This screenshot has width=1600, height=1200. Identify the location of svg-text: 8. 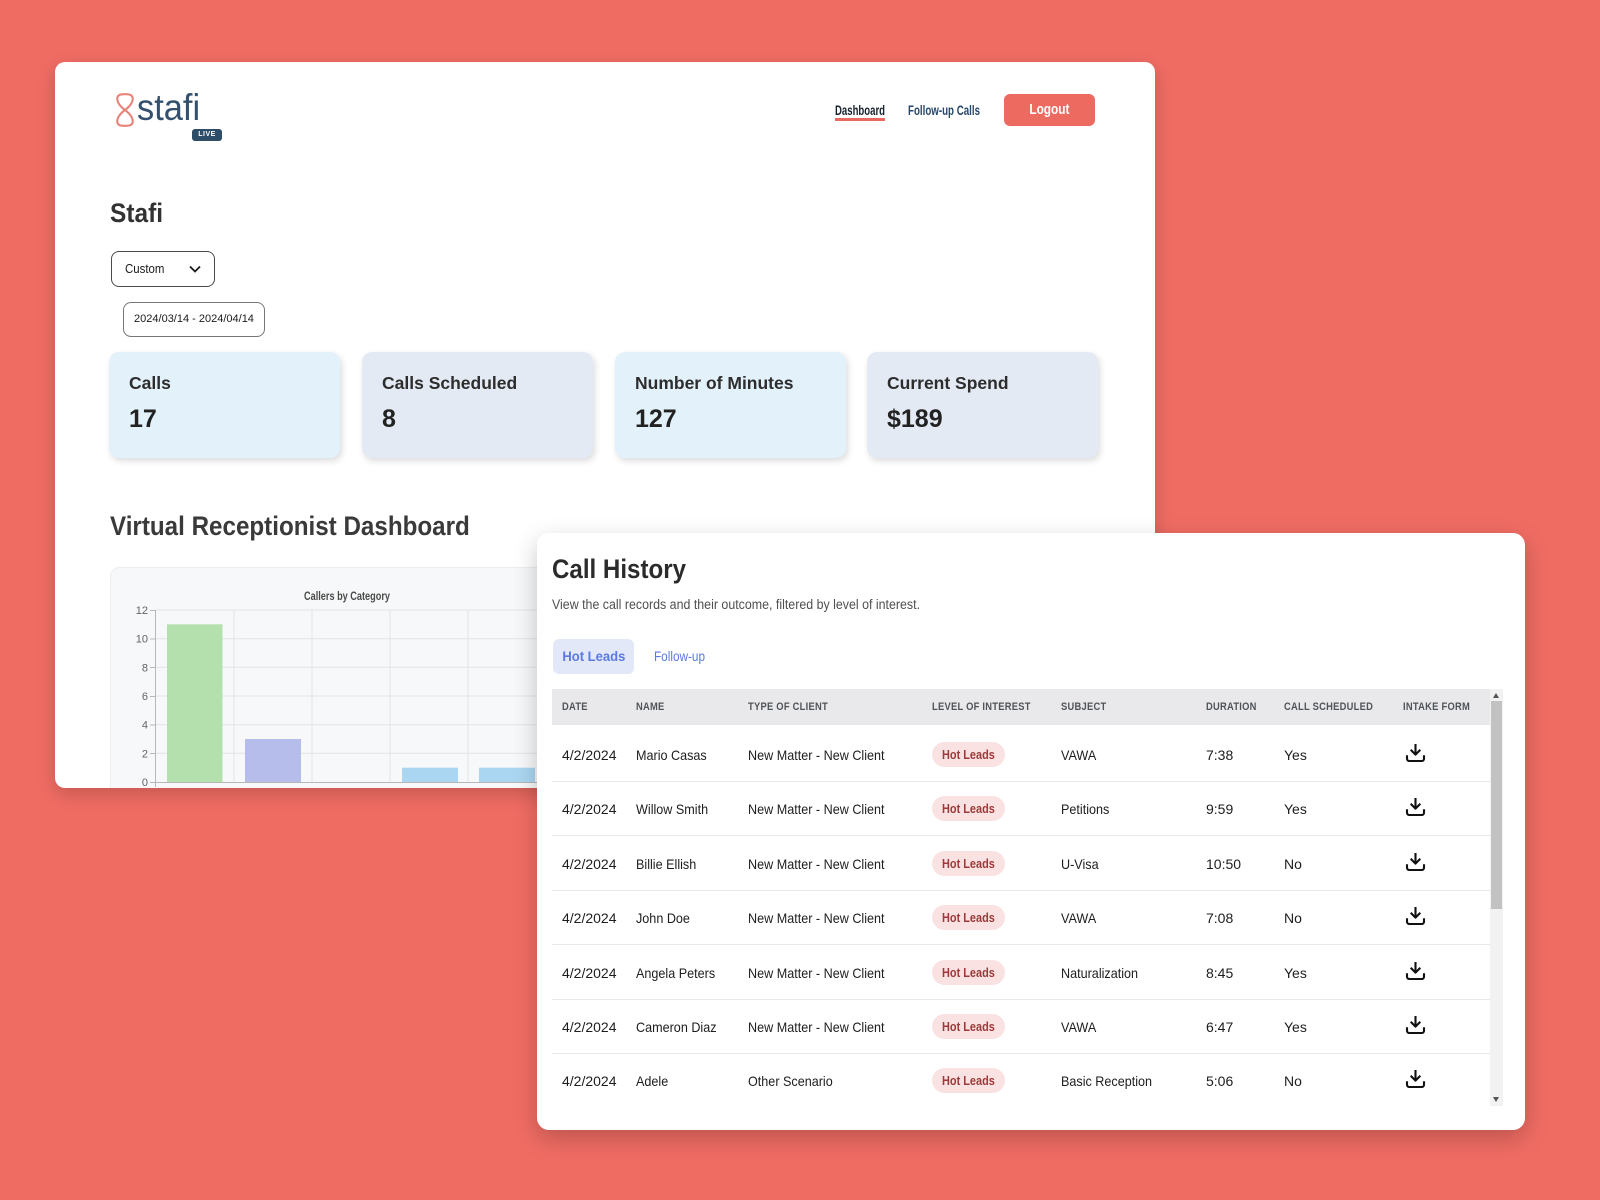
(145, 668).